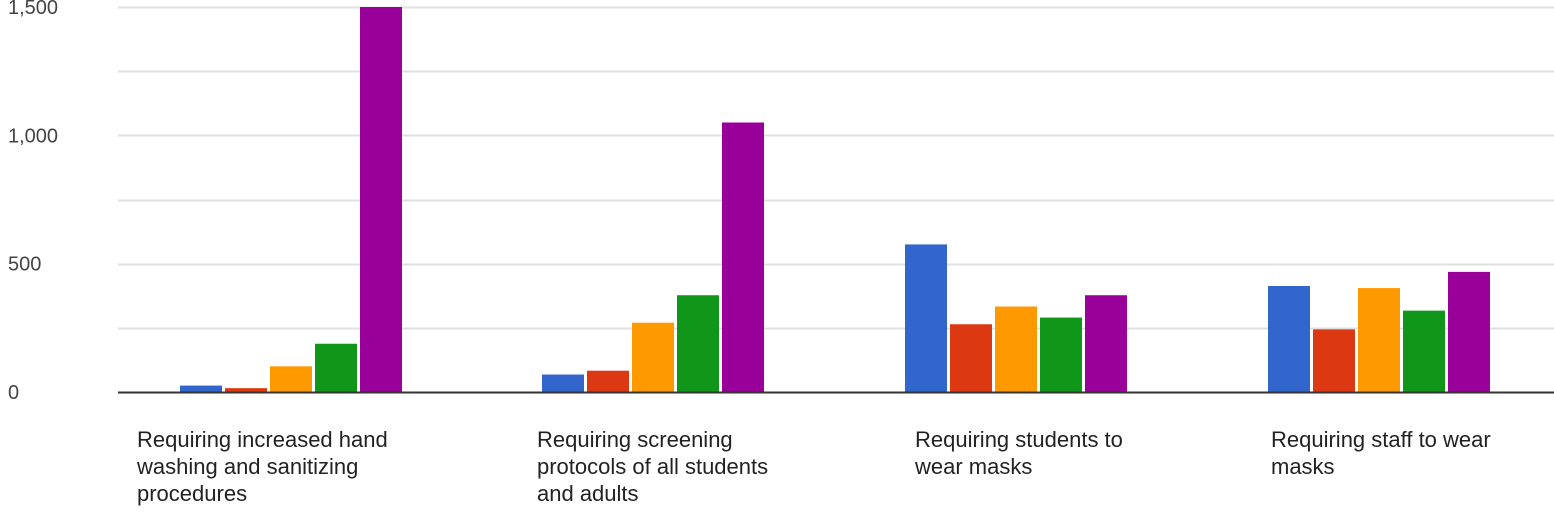 The image size is (1554, 520). Describe the element at coordinates (1381, 453) in the screenshot. I see `category-label-staff-masks: Requiring staff to wear masks` at that location.